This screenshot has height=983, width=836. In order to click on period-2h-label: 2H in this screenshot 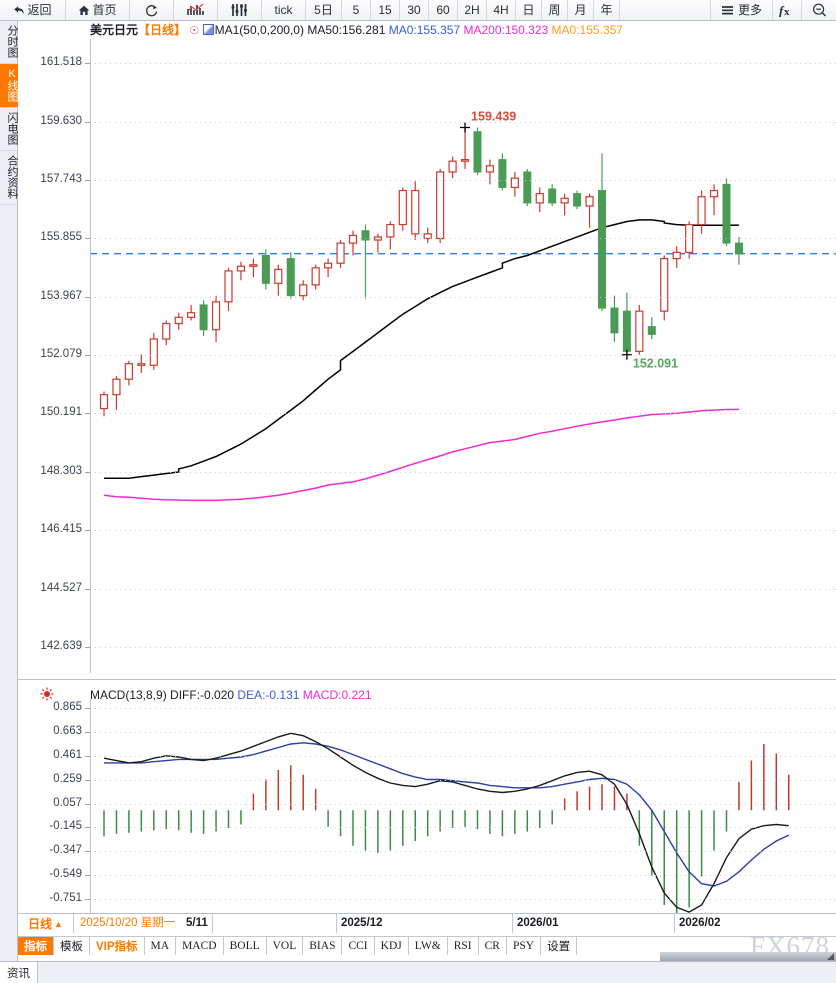, I will do `click(472, 10)`.